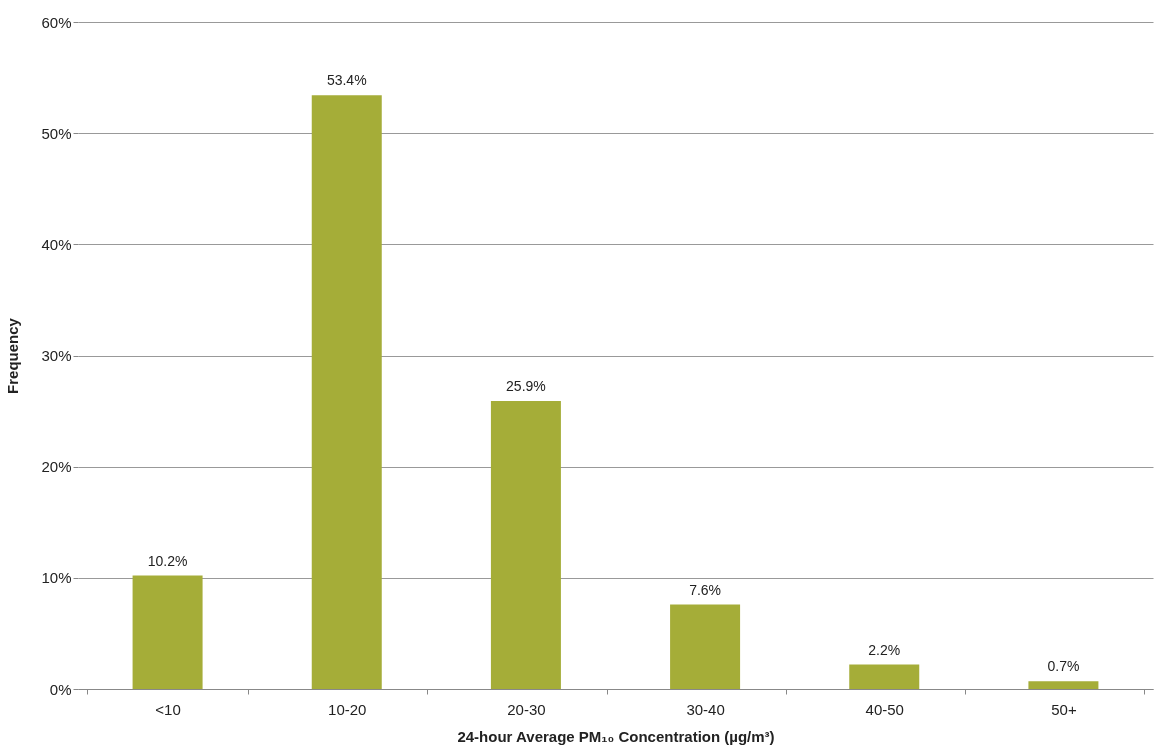 Image resolution: width=1158 pixels, height=749 pixels. Describe the element at coordinates (13, 355) in the screenshot. I see `y-axis-title: Frequency` at that location.